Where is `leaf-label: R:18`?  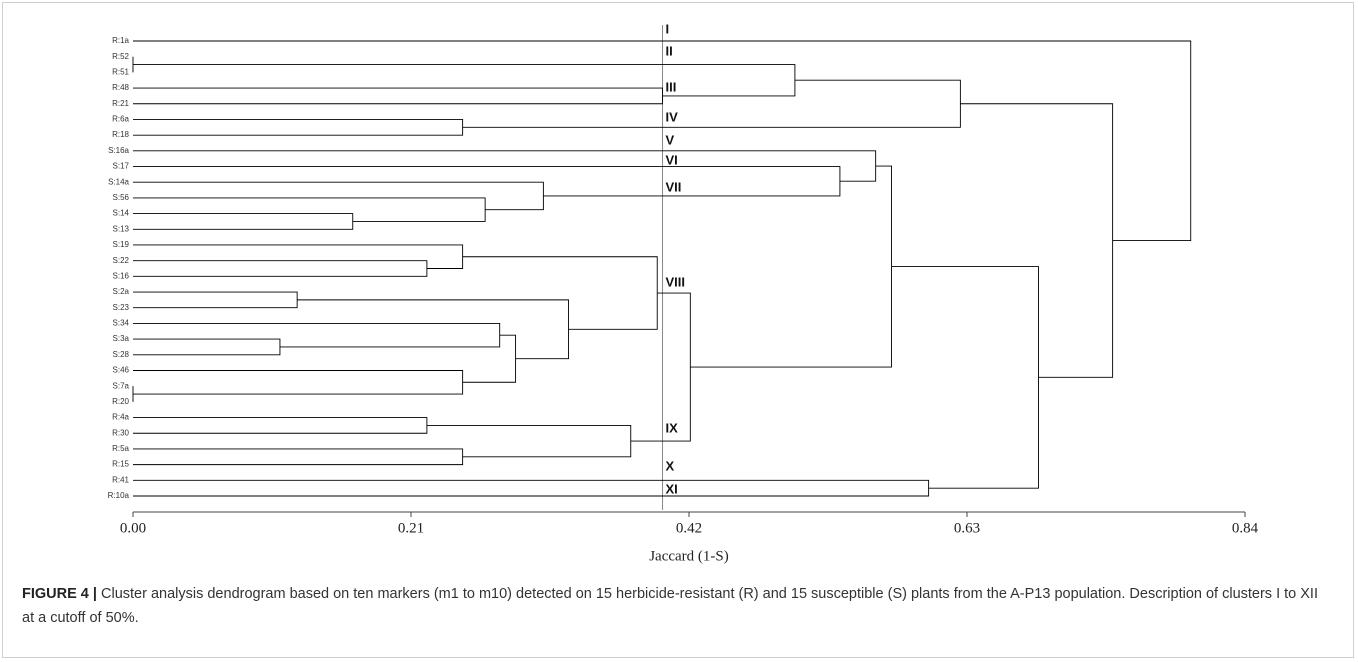 leaf-label: R:18 is located at coordinates (120, 134).